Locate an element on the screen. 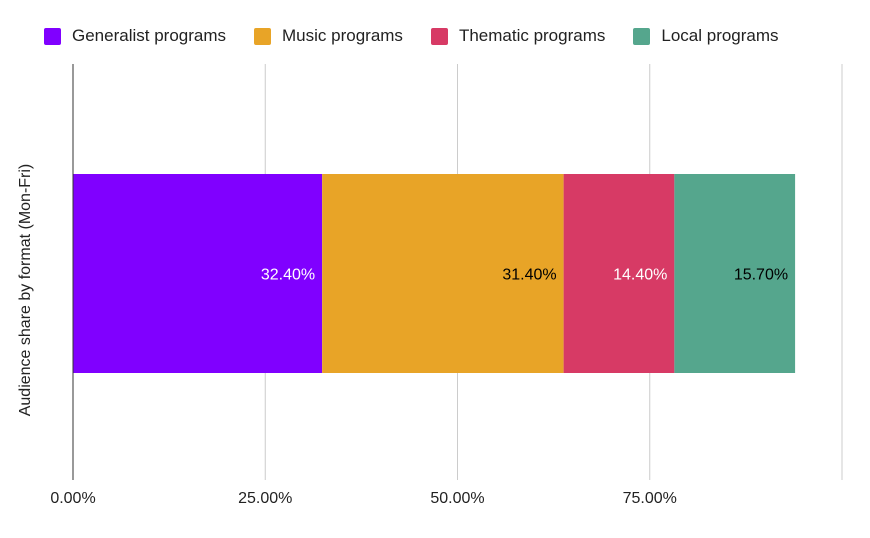 The image size is (870, 538). legend-swatch-local is located at coordinates (642, 36).